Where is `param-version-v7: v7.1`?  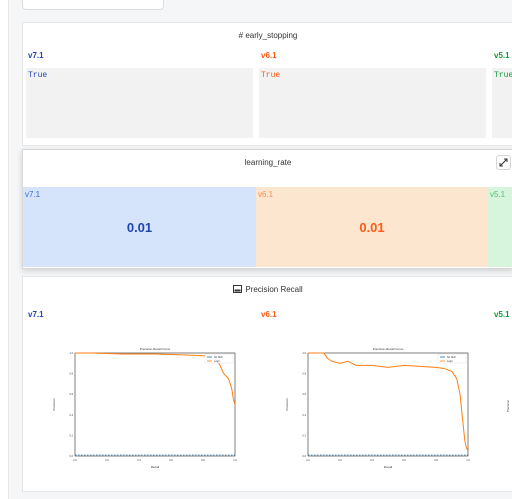 param-version-v7: v7.1 is located at coordinates (36, 55).